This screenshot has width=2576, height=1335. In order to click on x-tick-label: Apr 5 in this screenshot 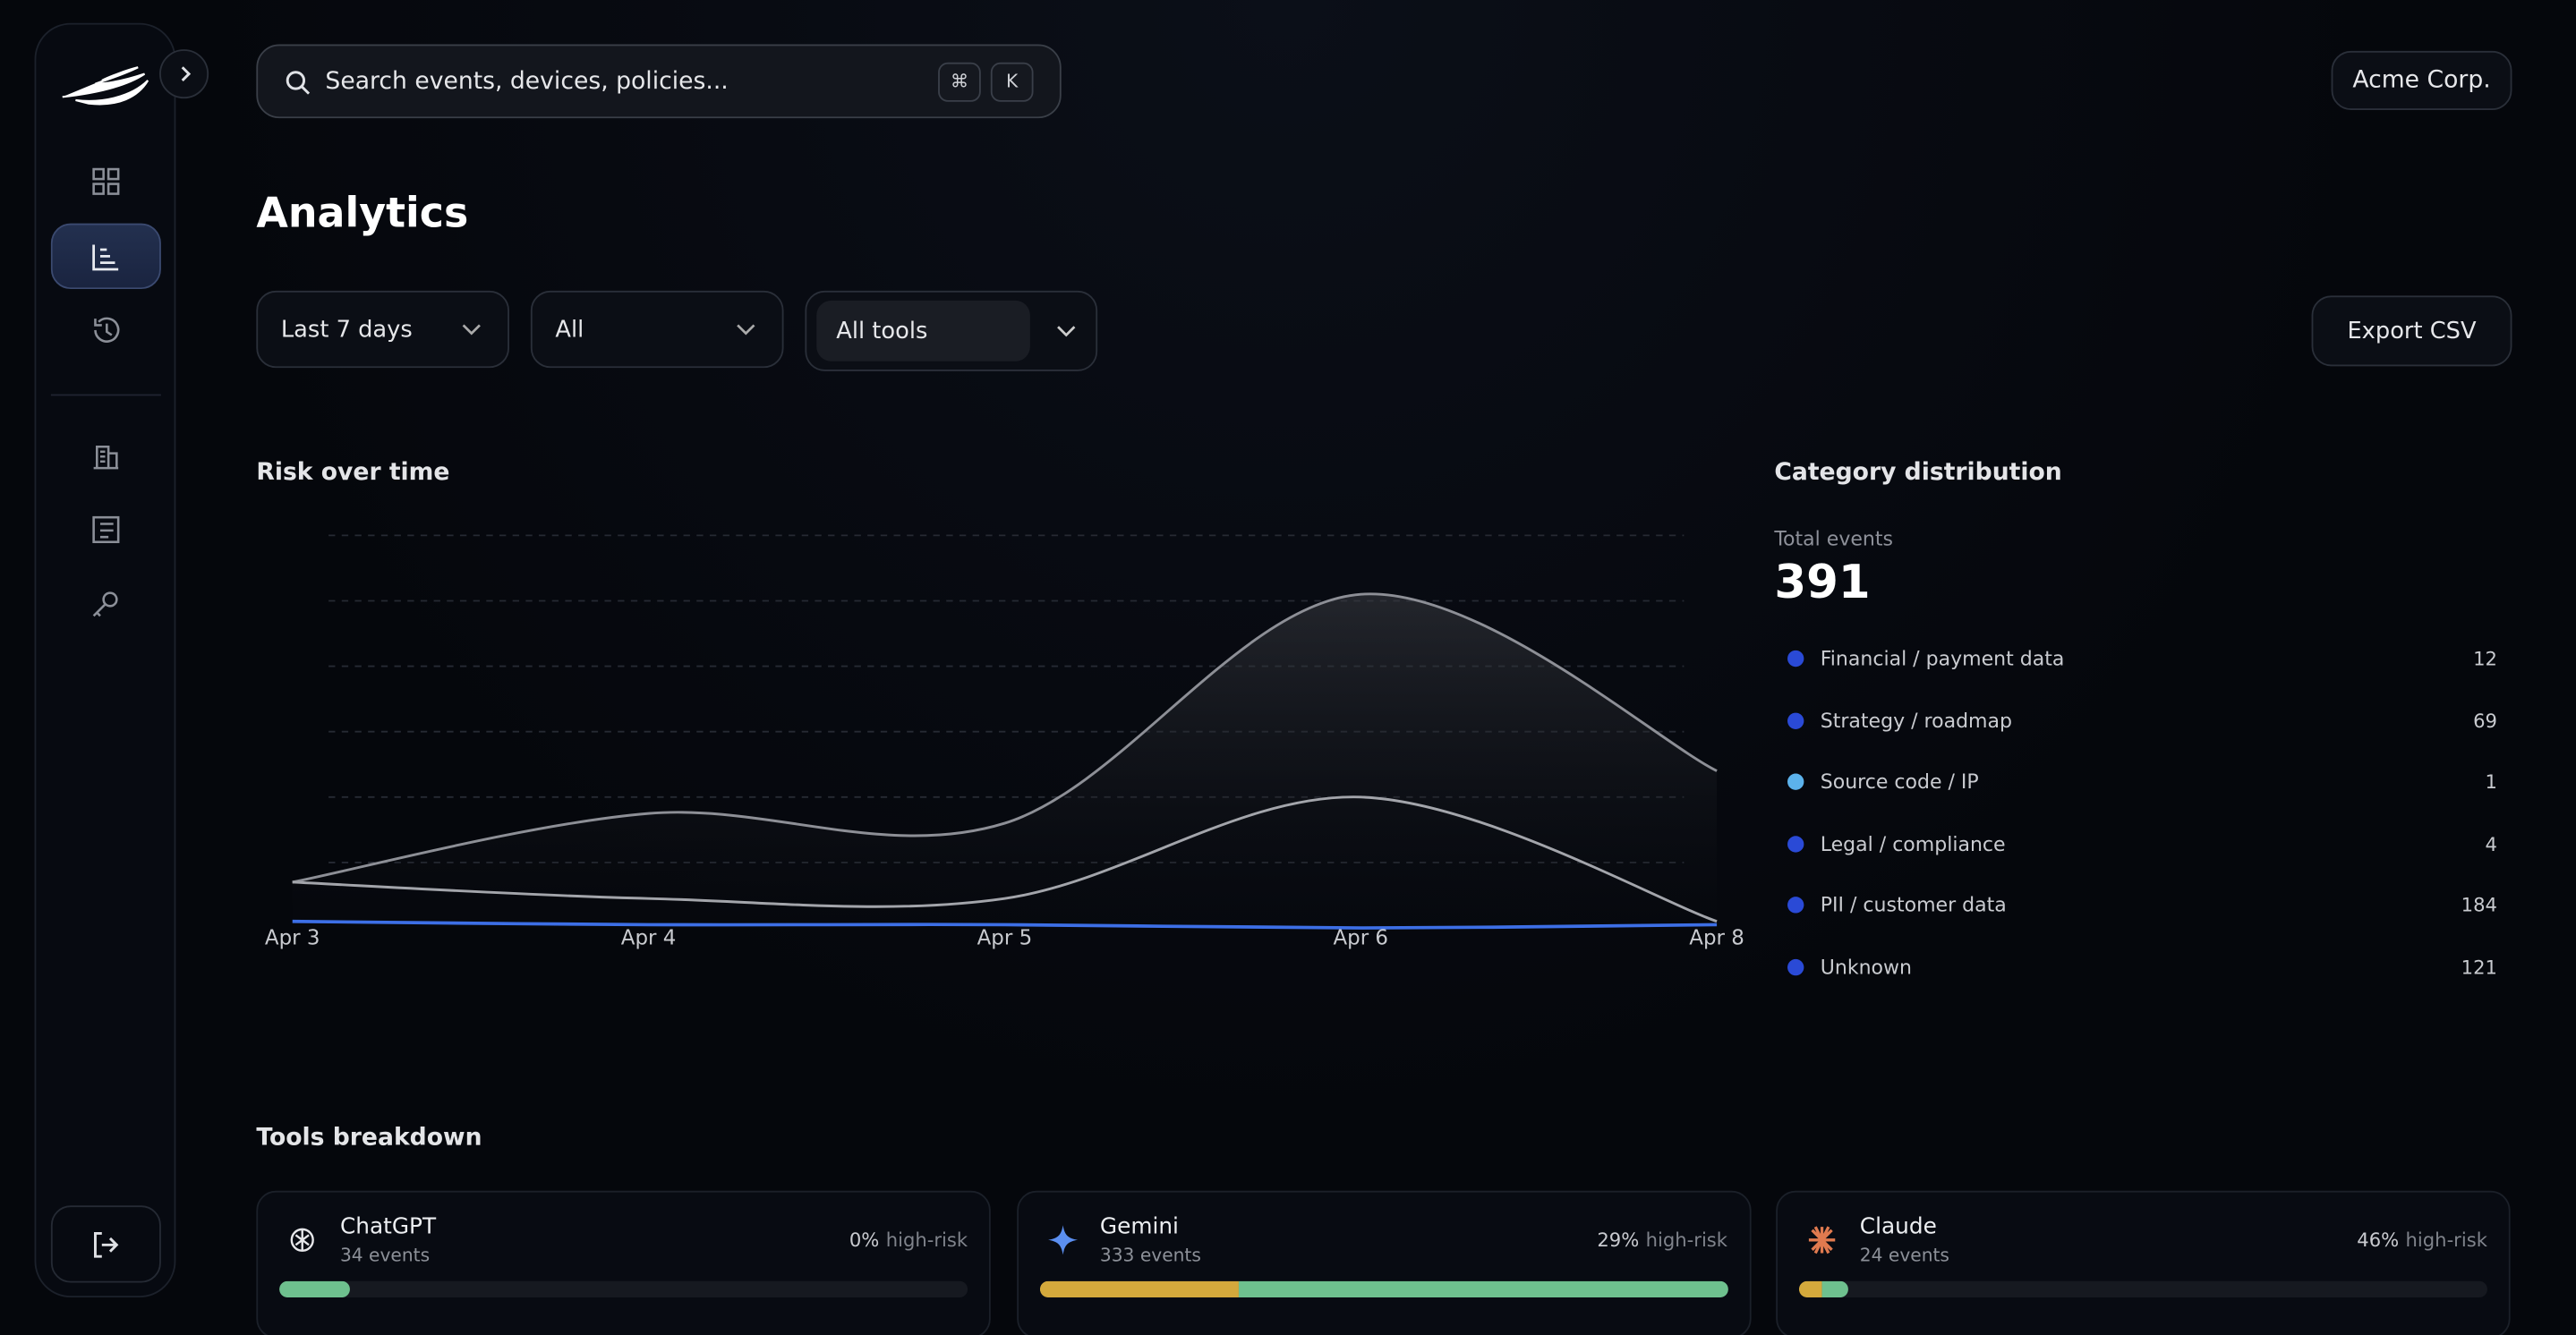, I will do `click(1005, 937)`.